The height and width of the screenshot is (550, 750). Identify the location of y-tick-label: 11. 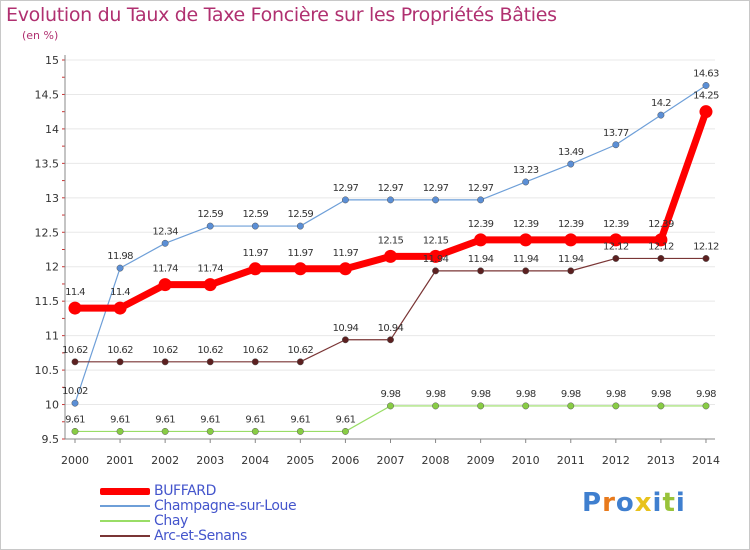
(52, 336).